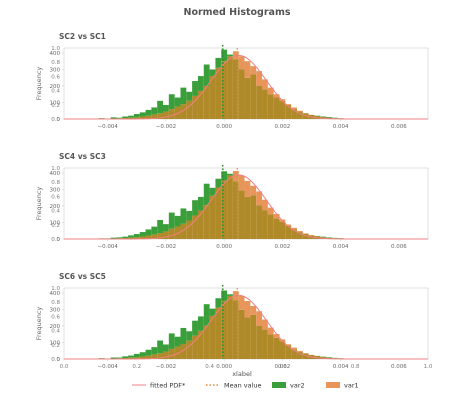 This screenshot has width=474, height=408. I want to click on x-tick-label: 0.004, so click(341, 367).